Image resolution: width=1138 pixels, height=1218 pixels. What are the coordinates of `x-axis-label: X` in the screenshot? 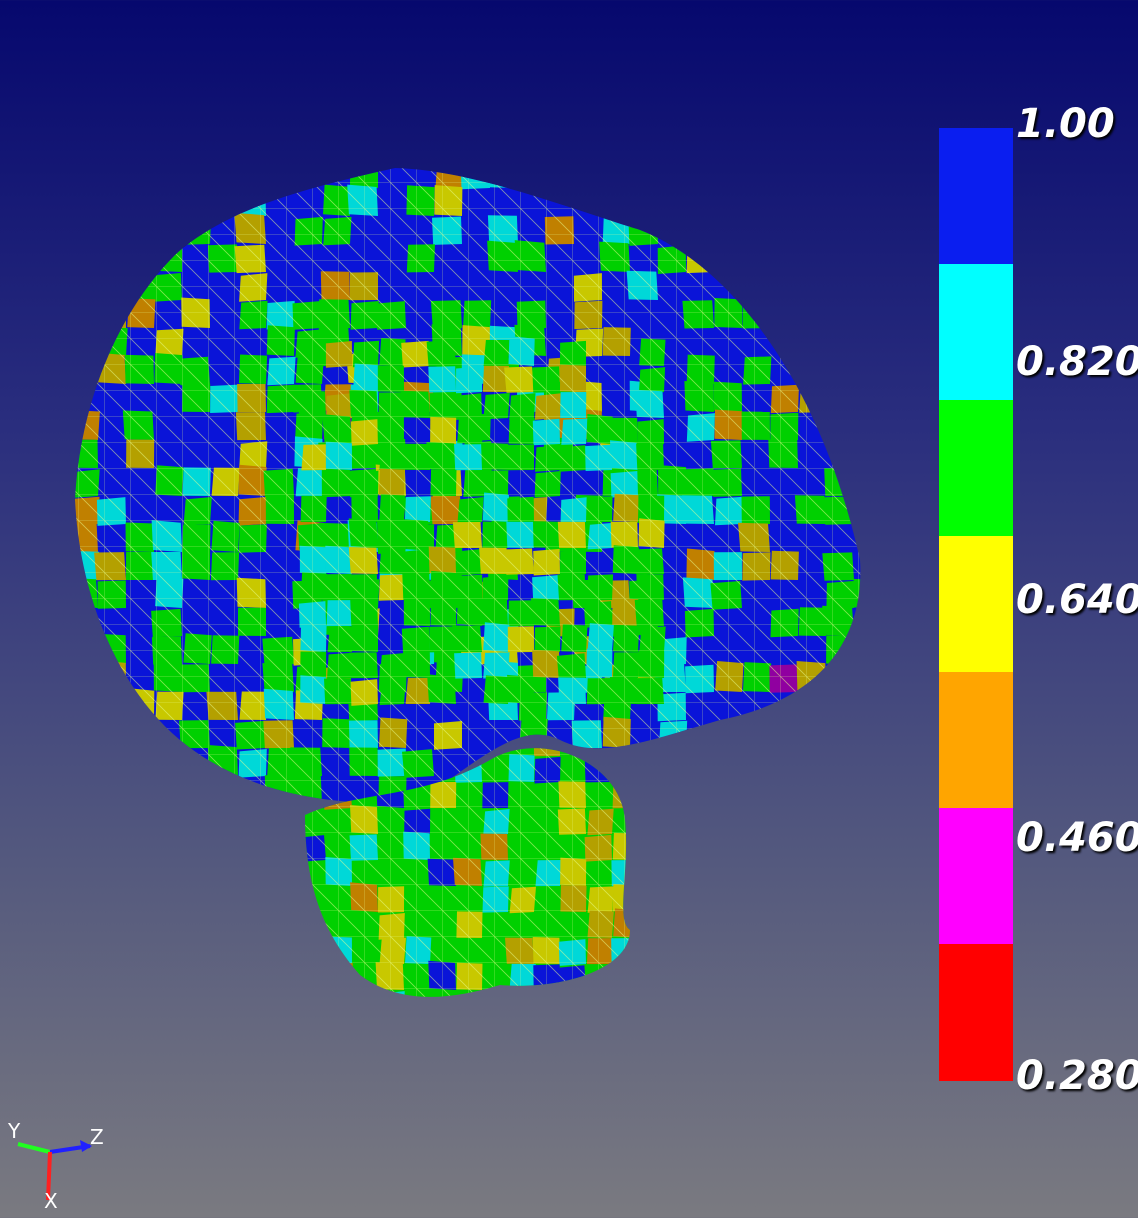 It's located at (51, 1201).